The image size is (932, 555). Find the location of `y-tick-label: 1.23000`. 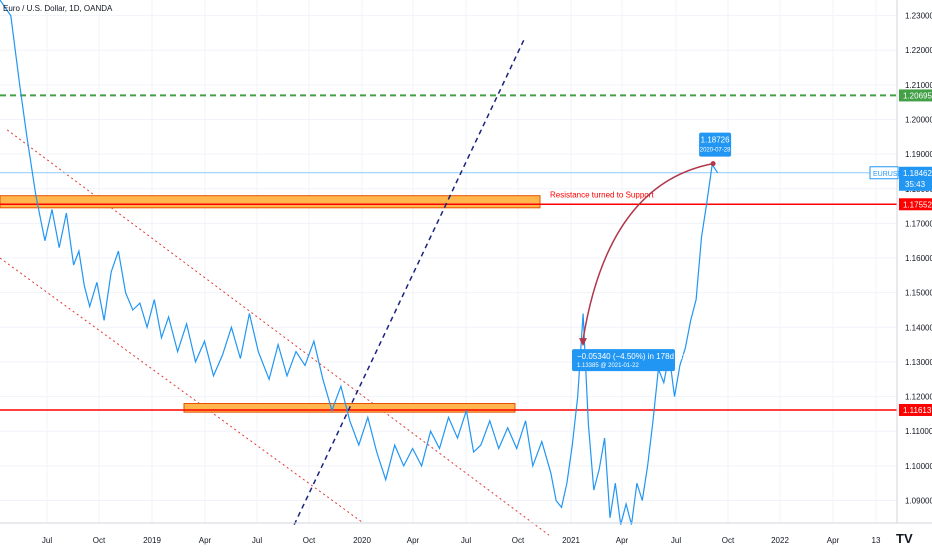

y-tick-label: 1.23000 is located at coordinates (918, 16).